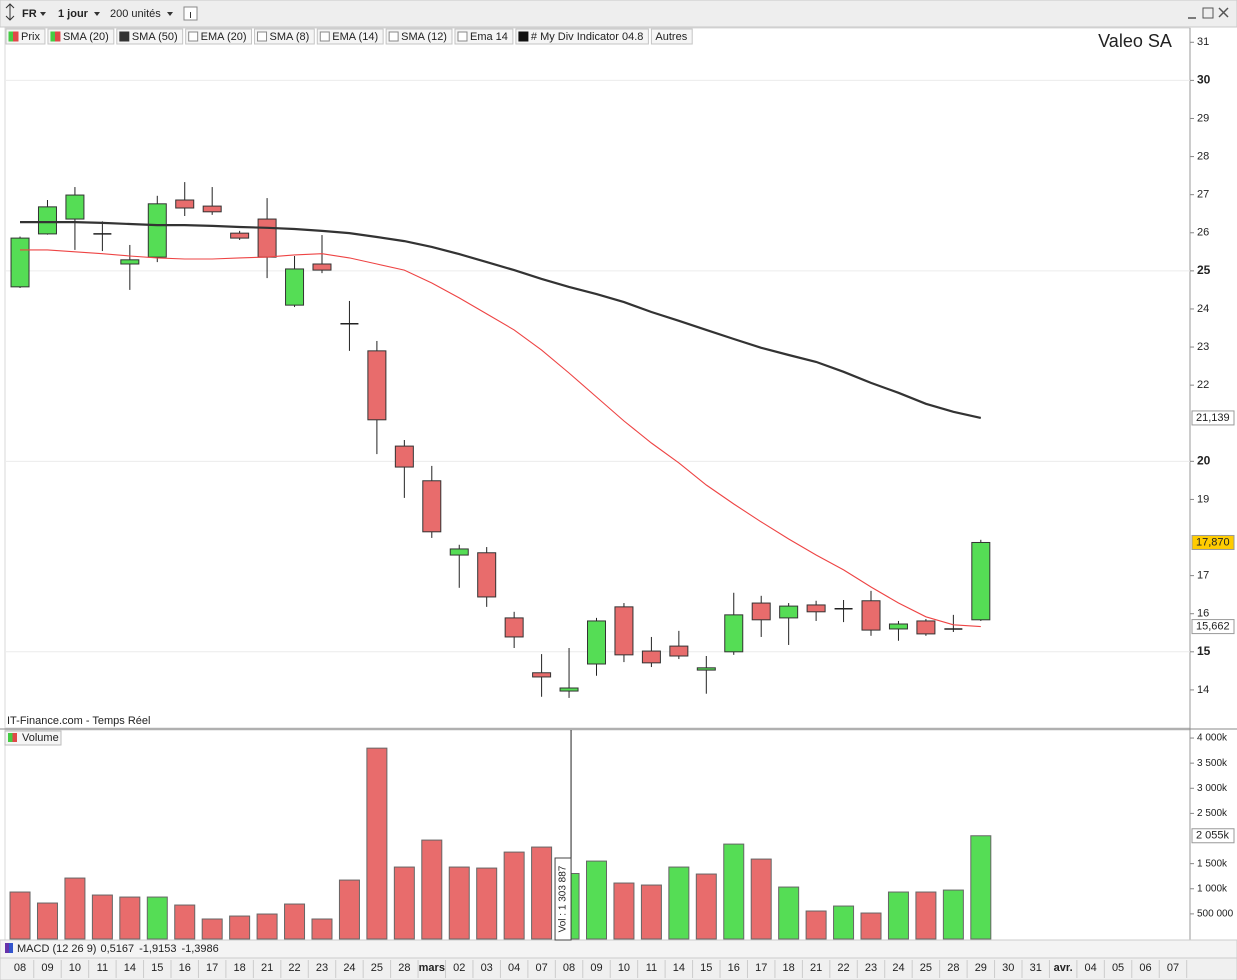 Image resolution: width=1237 pixels, height=980 pixels. Describe the element at coordinates (86, 37) in the screenshot. I see `legend-label: SMA (20)` at that location.